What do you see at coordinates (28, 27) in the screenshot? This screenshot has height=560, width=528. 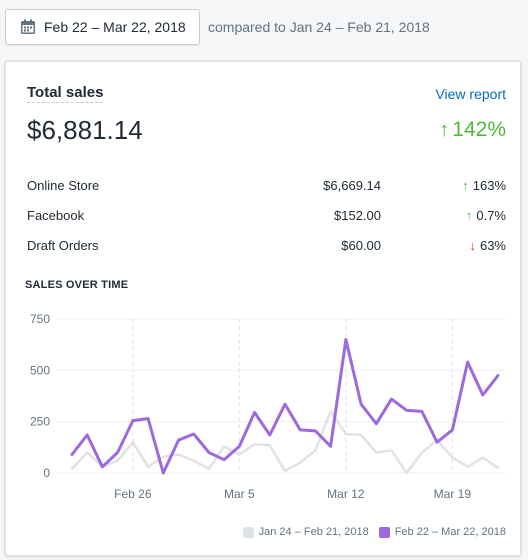 I see `calendar-icon` at bounding box center [28, 27].